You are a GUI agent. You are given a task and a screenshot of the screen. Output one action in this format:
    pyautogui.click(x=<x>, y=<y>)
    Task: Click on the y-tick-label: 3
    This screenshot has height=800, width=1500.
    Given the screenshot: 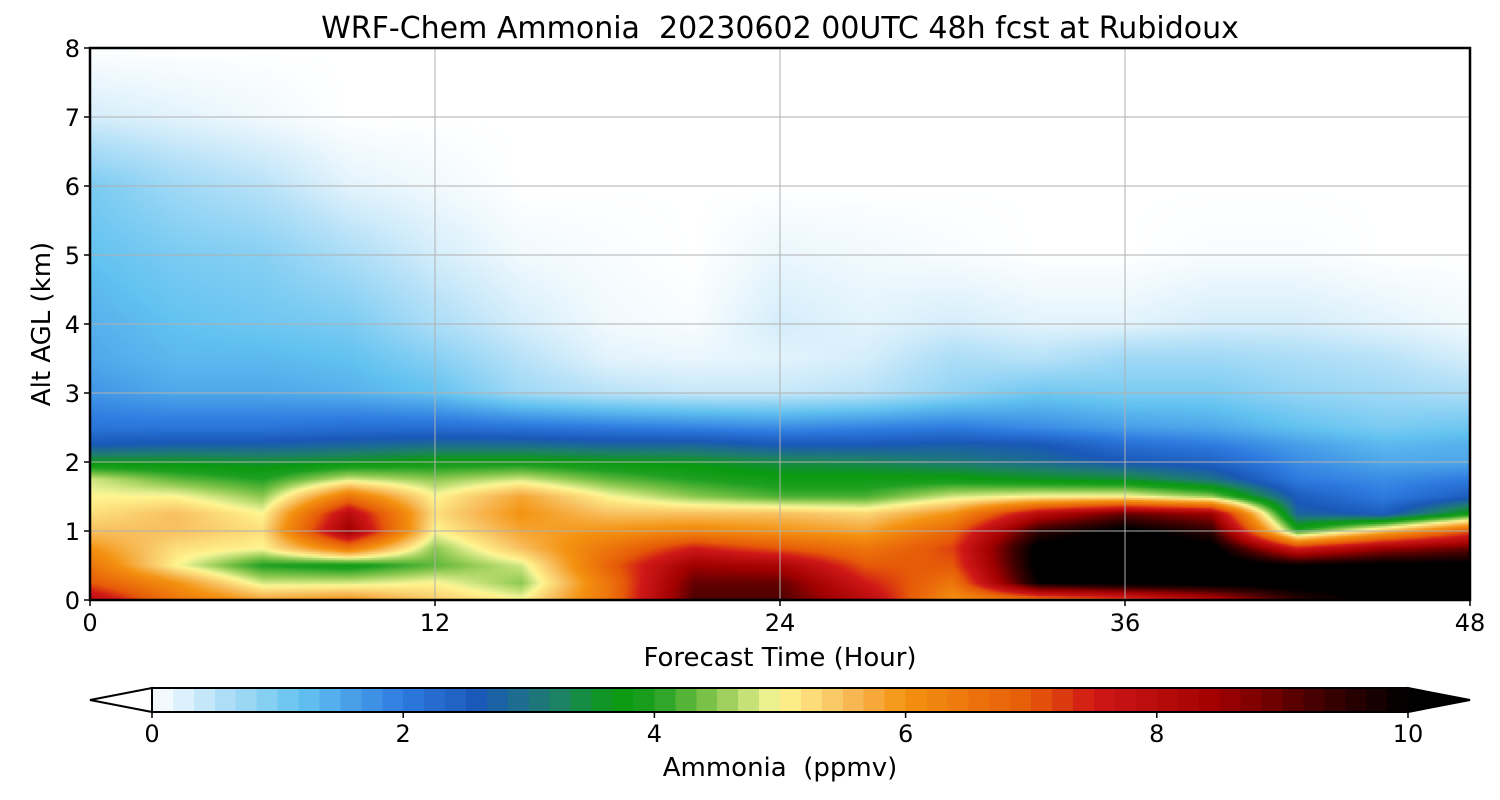 What is the action you would take?
    pyautogui.click(x=72, y=394)
    